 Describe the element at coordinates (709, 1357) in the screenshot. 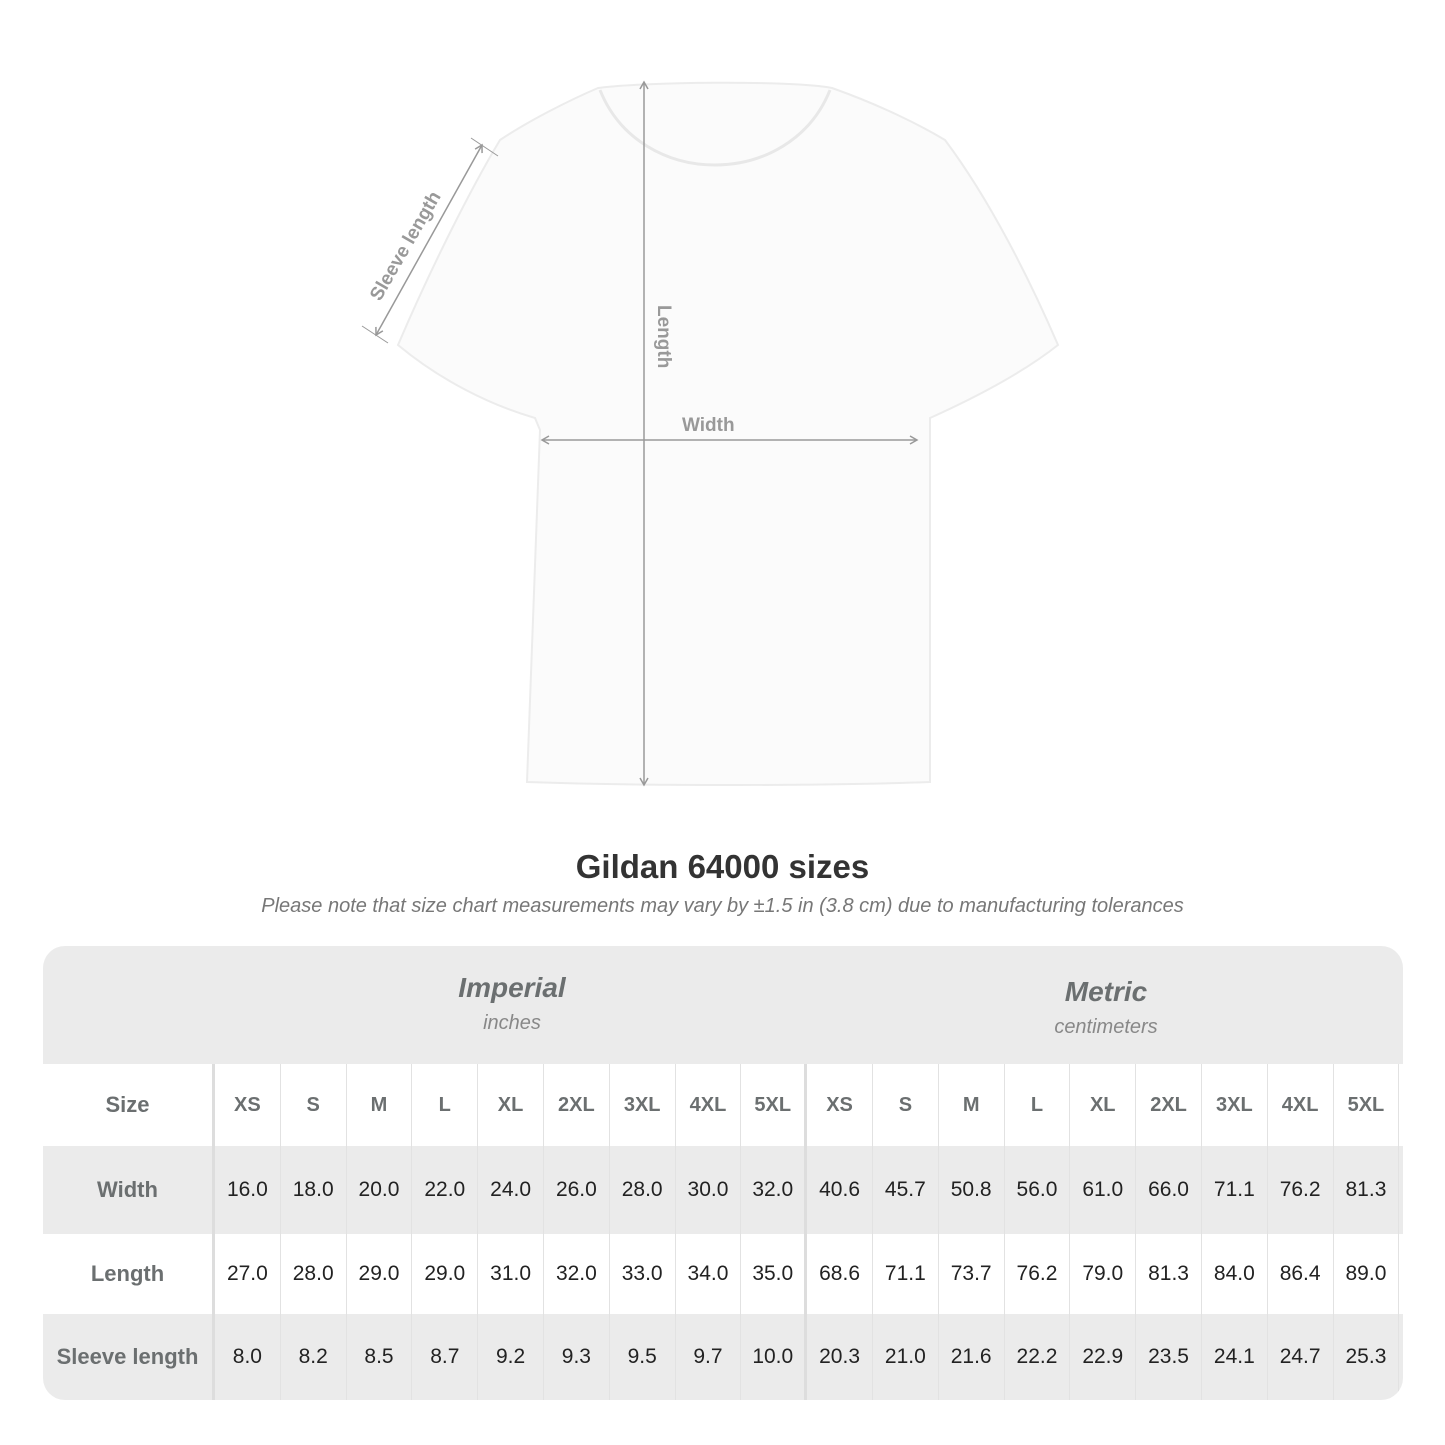

I see `table-cell: 9.7` at that location.